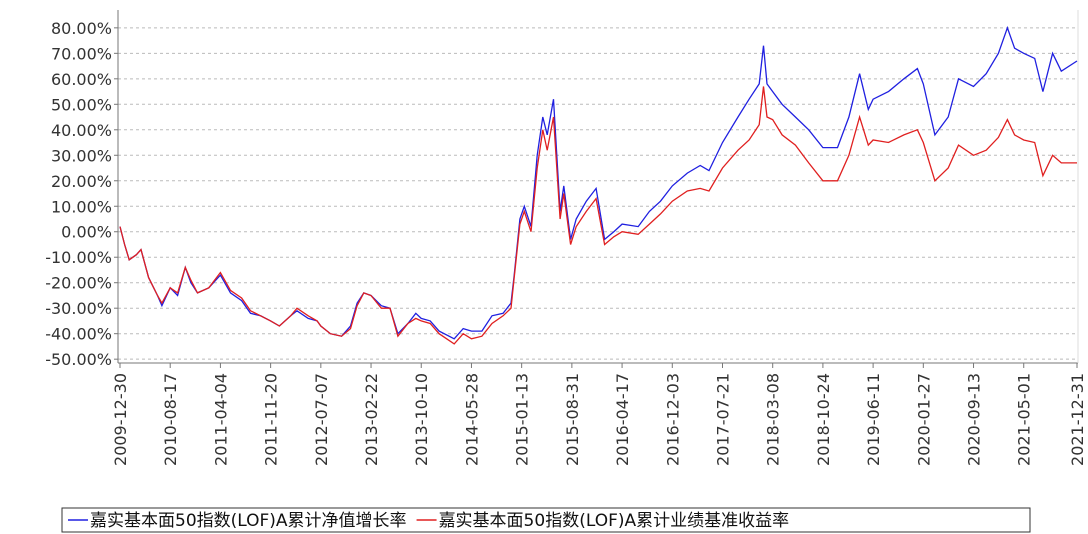 This screenshot has height=534, width=1088. I want to click on y-tick-label: 40.00%, so click(81, 130).